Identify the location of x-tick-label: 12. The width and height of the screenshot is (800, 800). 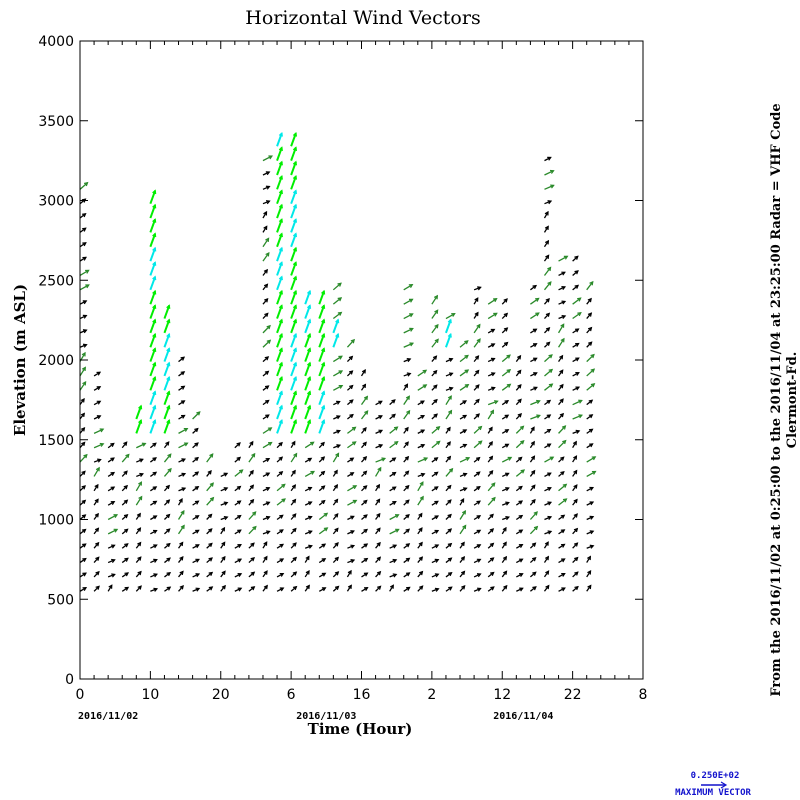
(502, 695).